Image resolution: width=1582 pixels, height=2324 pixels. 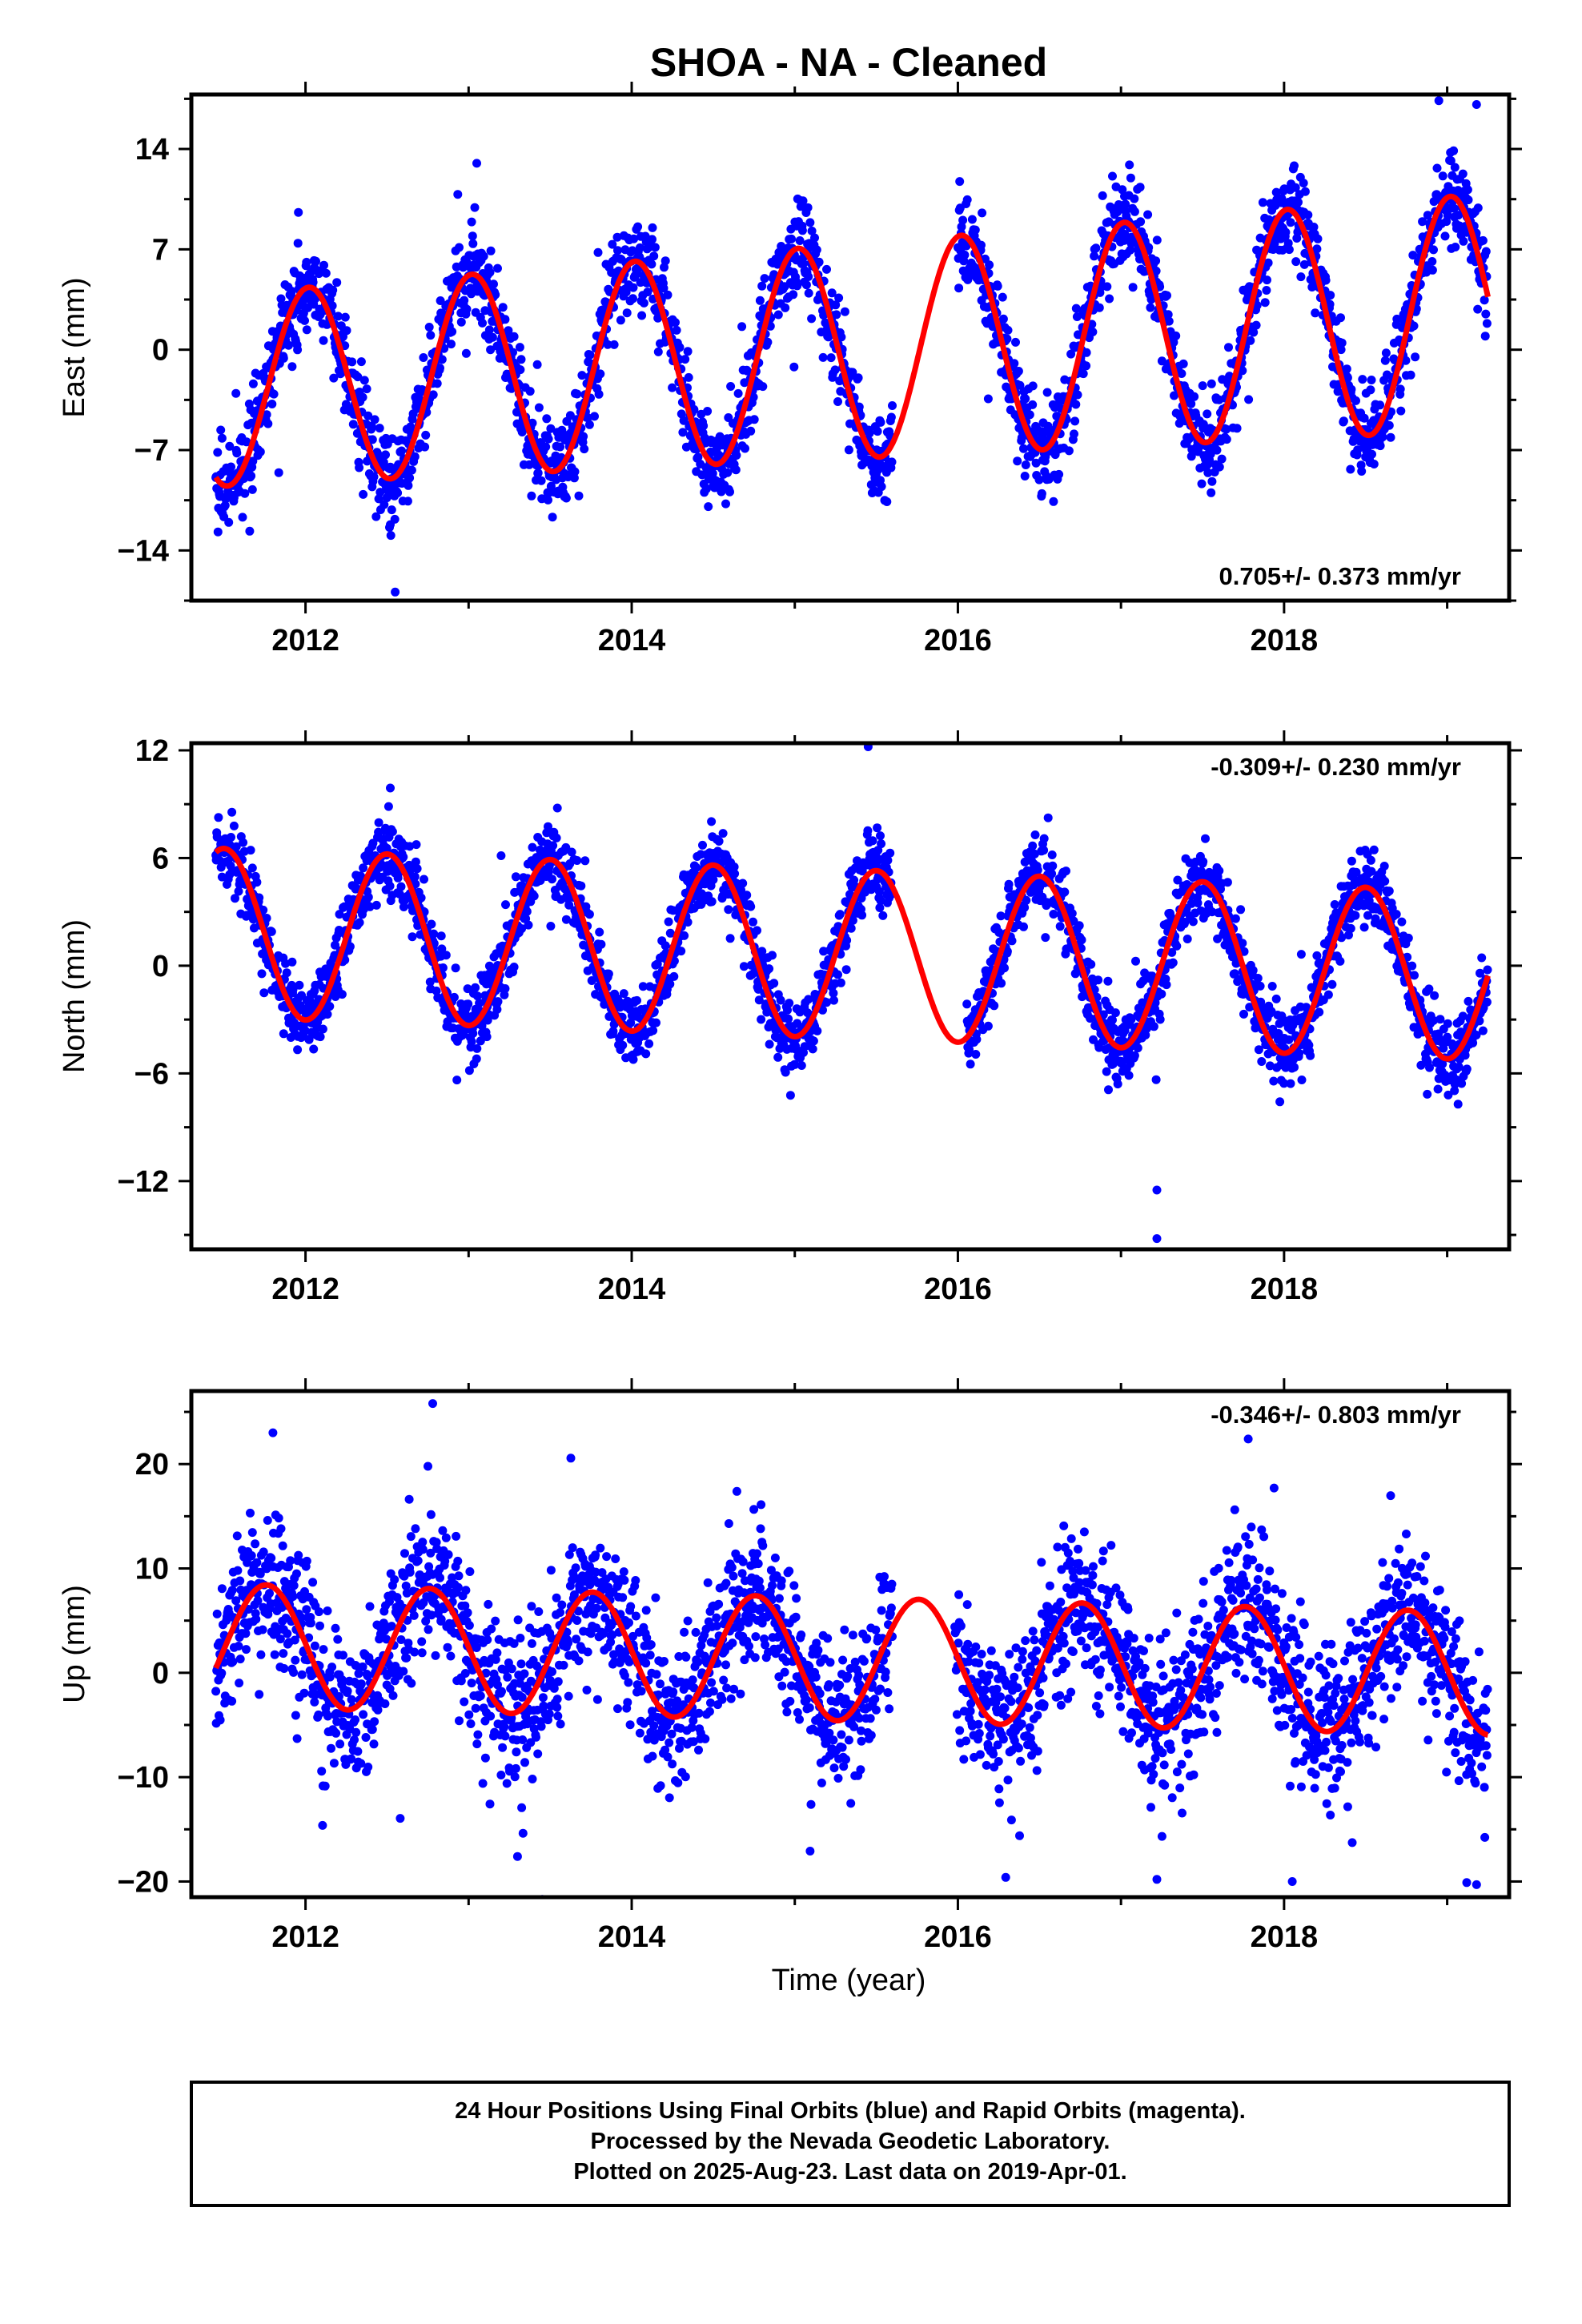 What do you see at coordinates (161, 351) in the screenshot?
I see `east-y-tick-label: 0` at bounding box center [161, 351].